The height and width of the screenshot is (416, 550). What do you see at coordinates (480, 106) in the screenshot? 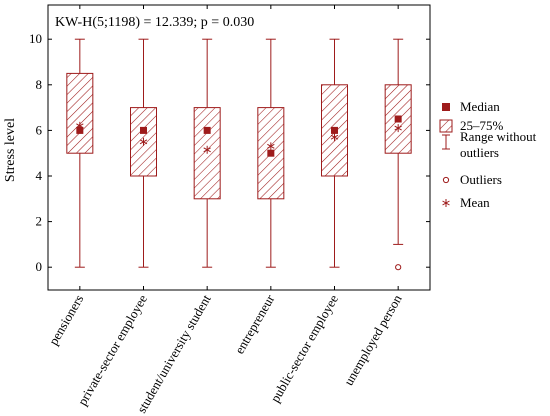
I see `legend-label: Median` at bounding box center [480, 106].